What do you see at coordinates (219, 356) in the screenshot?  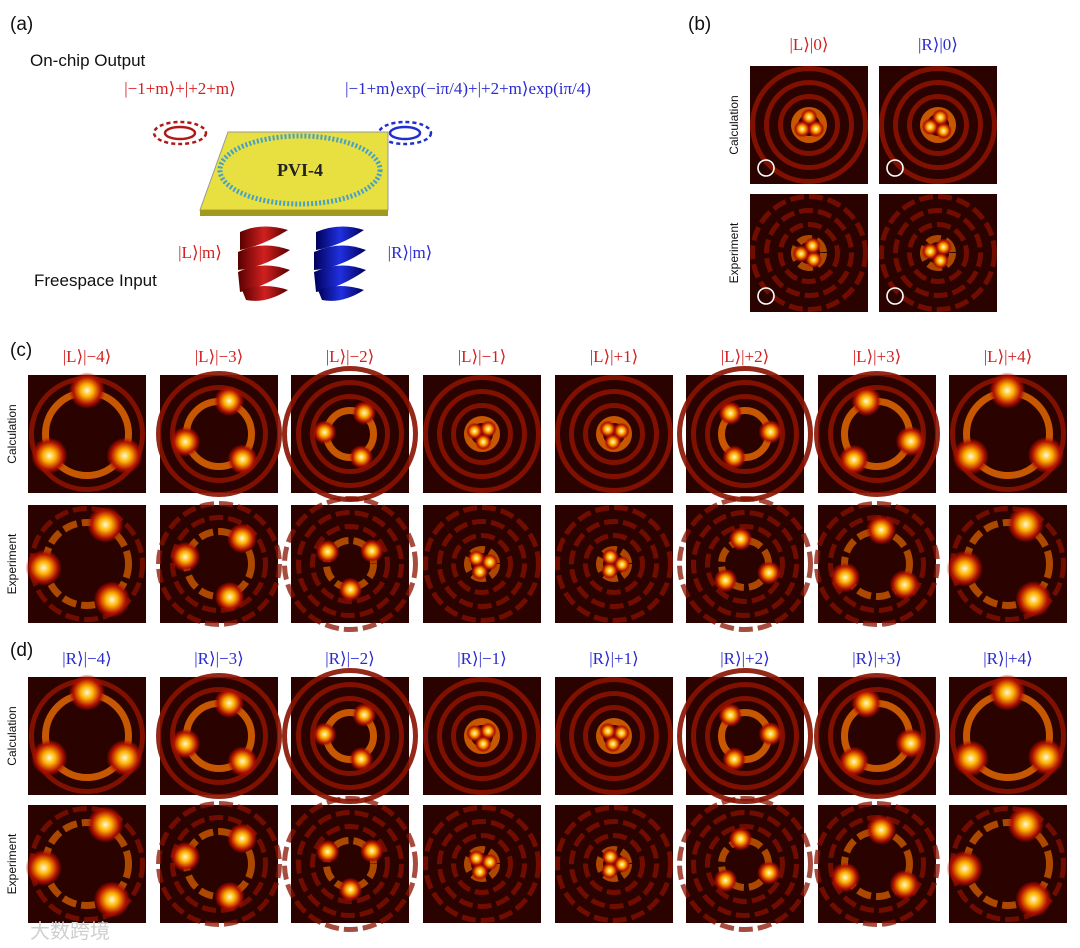 I see `column-header: |L⟩|−3⟩` at bounding box center [219, 356].